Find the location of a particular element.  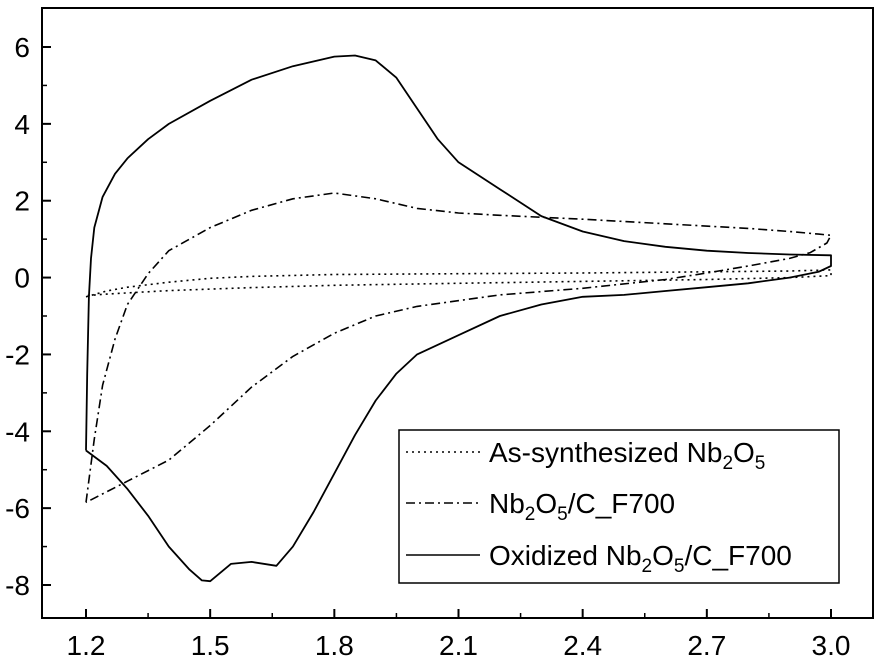

x-tick-label: 1.8 is located at coordinates (334, 645).